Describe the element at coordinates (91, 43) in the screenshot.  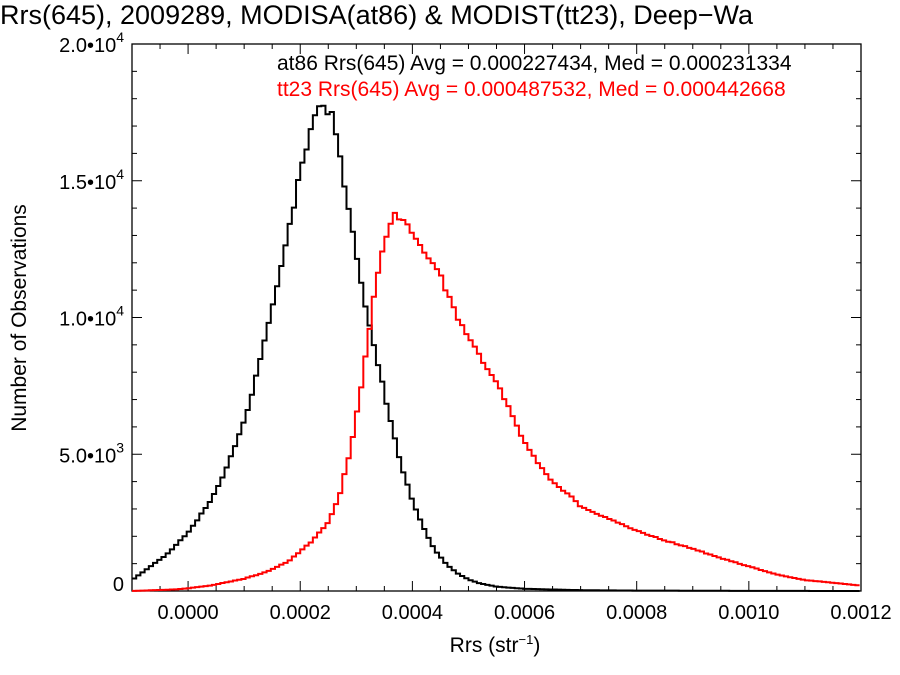
I see `y-tick-label: 2.0•104` at that location.